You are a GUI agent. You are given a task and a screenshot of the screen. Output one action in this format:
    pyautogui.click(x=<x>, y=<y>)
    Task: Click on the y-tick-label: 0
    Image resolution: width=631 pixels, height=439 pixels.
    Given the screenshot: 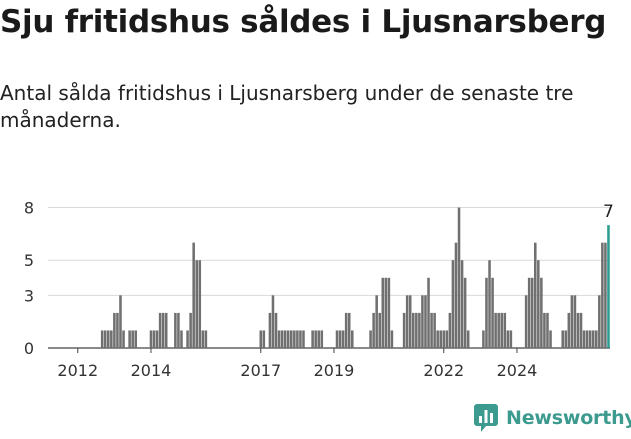 What is the action you would take?
    pyautogui.click(x=29, y=348)
    